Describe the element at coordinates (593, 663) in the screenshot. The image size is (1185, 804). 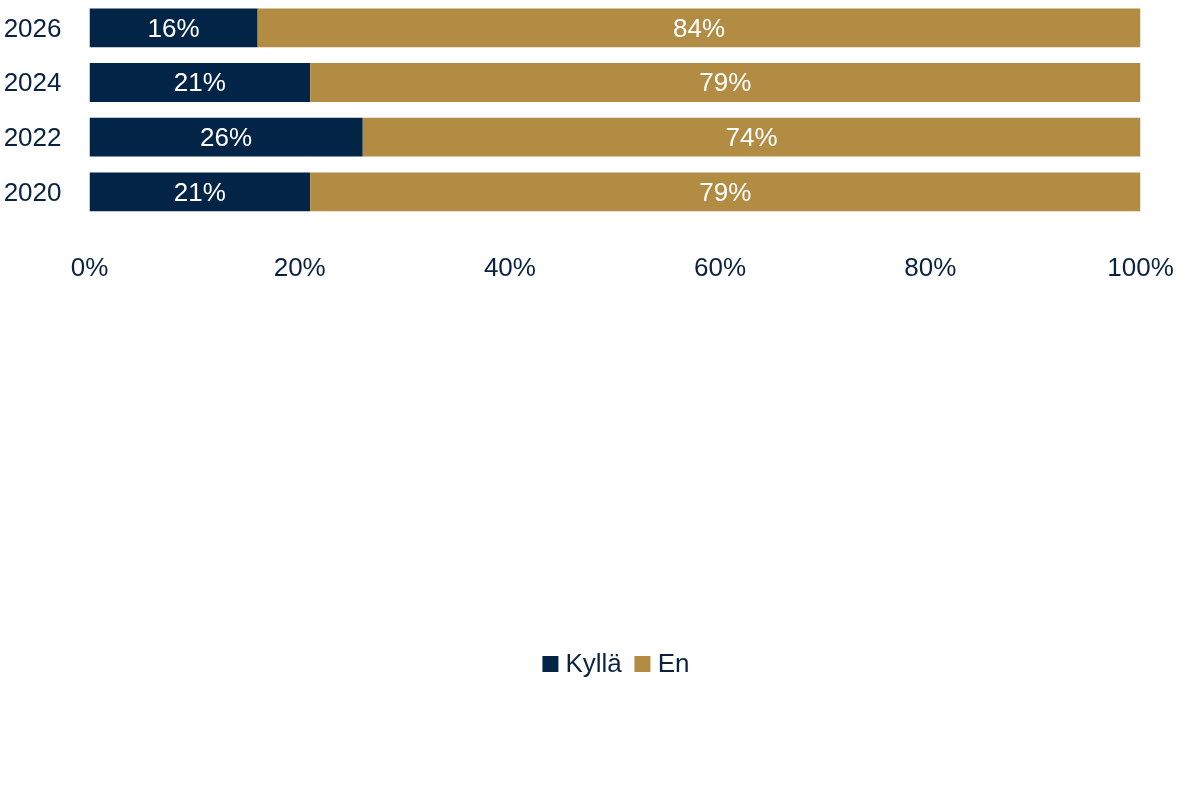
I see `legend-label: Kyllä` at that location.